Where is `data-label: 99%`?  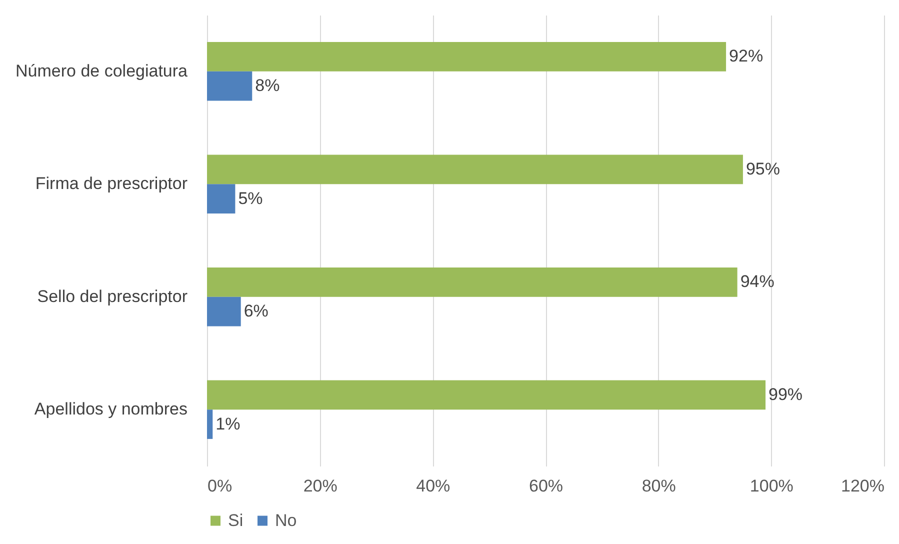
data-label: 99% is located at coordinates (785, 394).